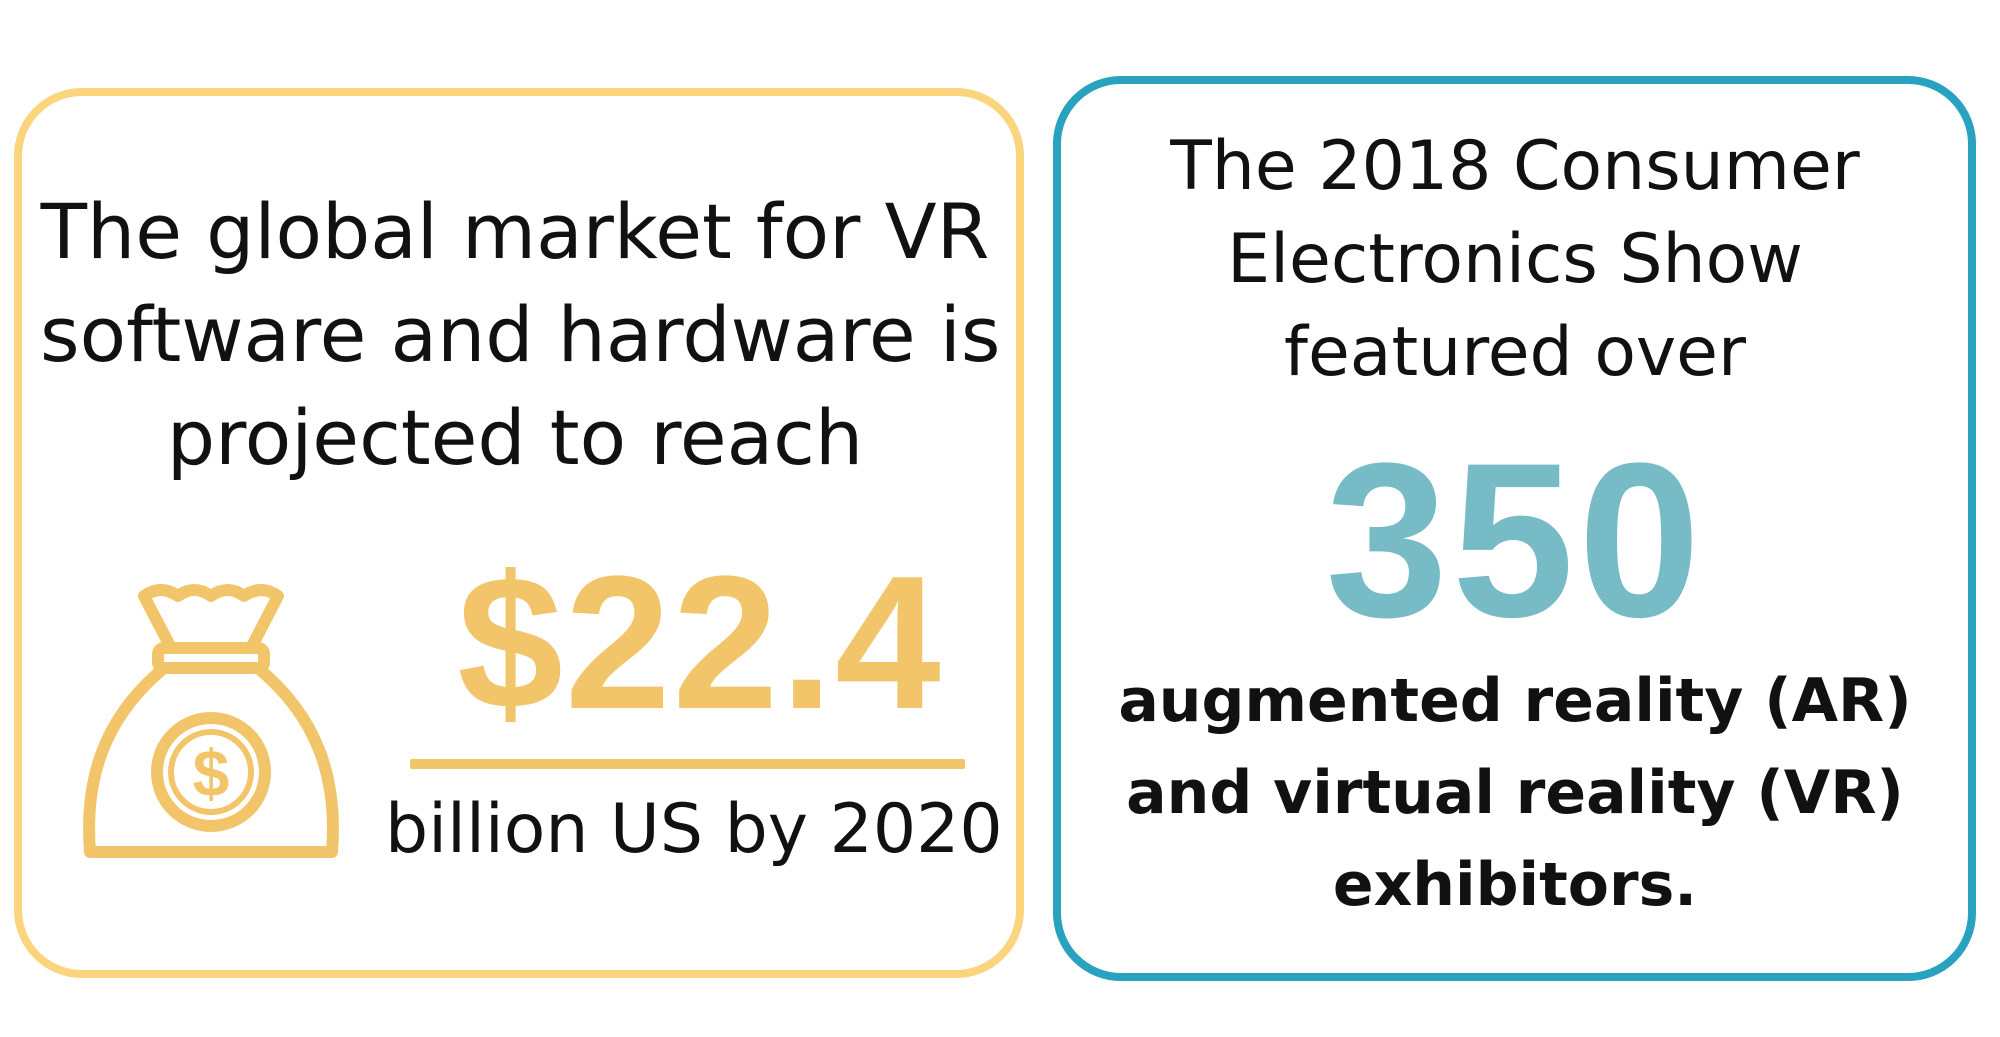  What do you see at coordinates (1515, 540) in the screenshot?
I see `exhibitor-count-figure: 350` at bounding box center [1515, 540].